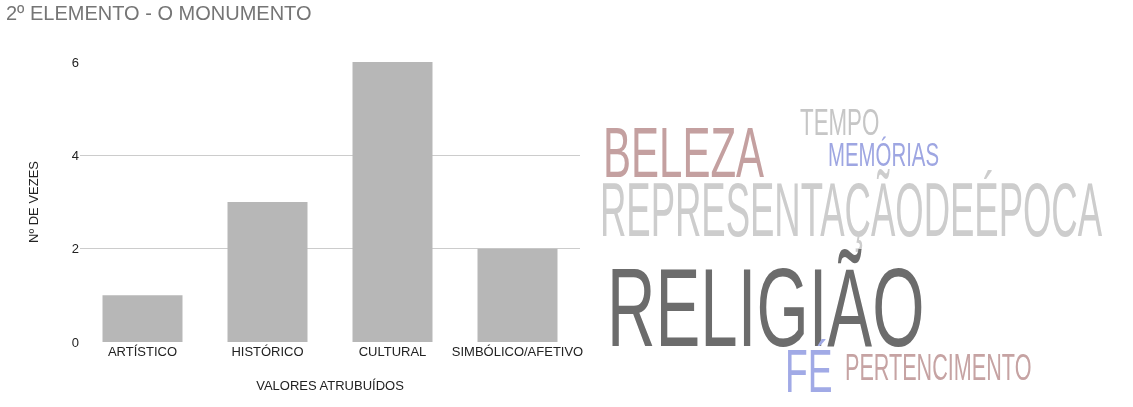  Describe the element at coordinates (392, 351) in the screenshot. I see `x-tick-label: CULTURAL` at that location.